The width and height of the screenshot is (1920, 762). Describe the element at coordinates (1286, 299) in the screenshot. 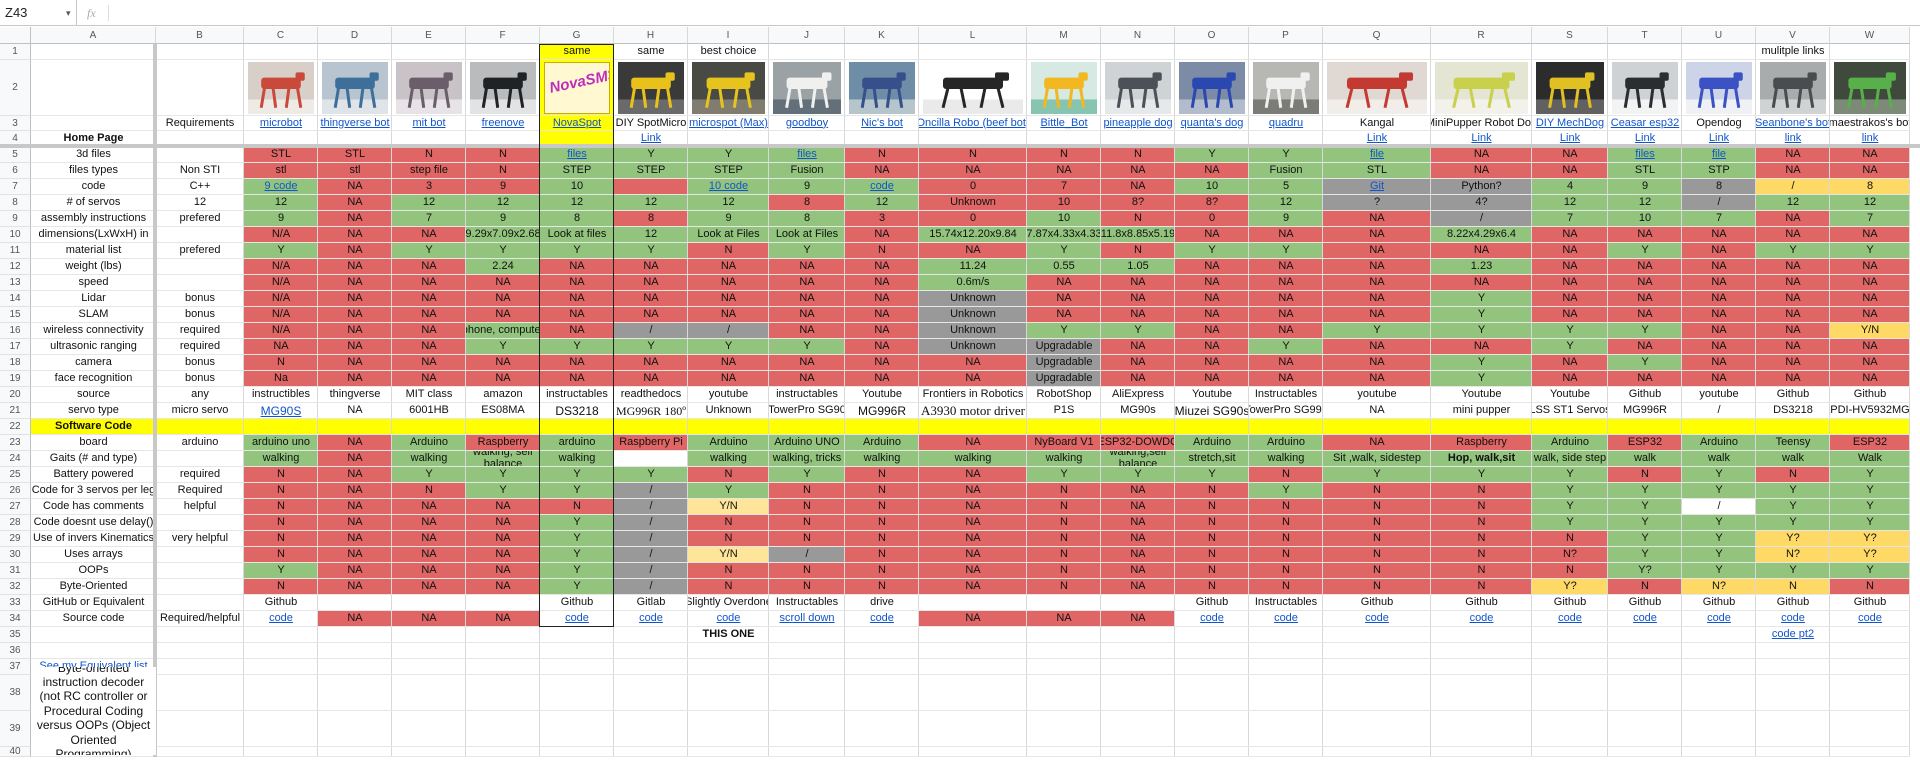

I see `cell-p14: NA` at that location.